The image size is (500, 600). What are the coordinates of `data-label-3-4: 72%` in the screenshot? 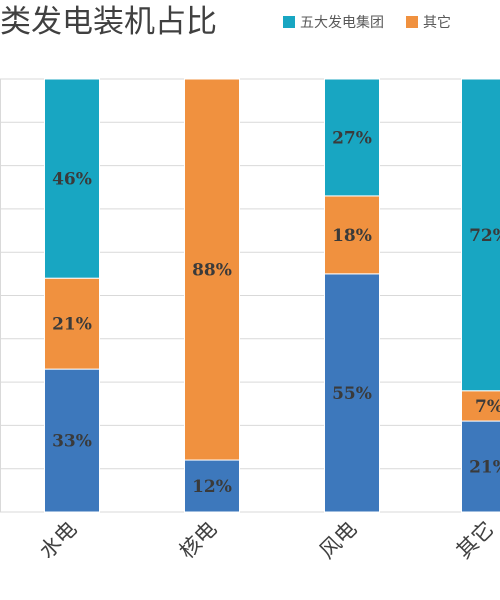 It's located at (484, 236).